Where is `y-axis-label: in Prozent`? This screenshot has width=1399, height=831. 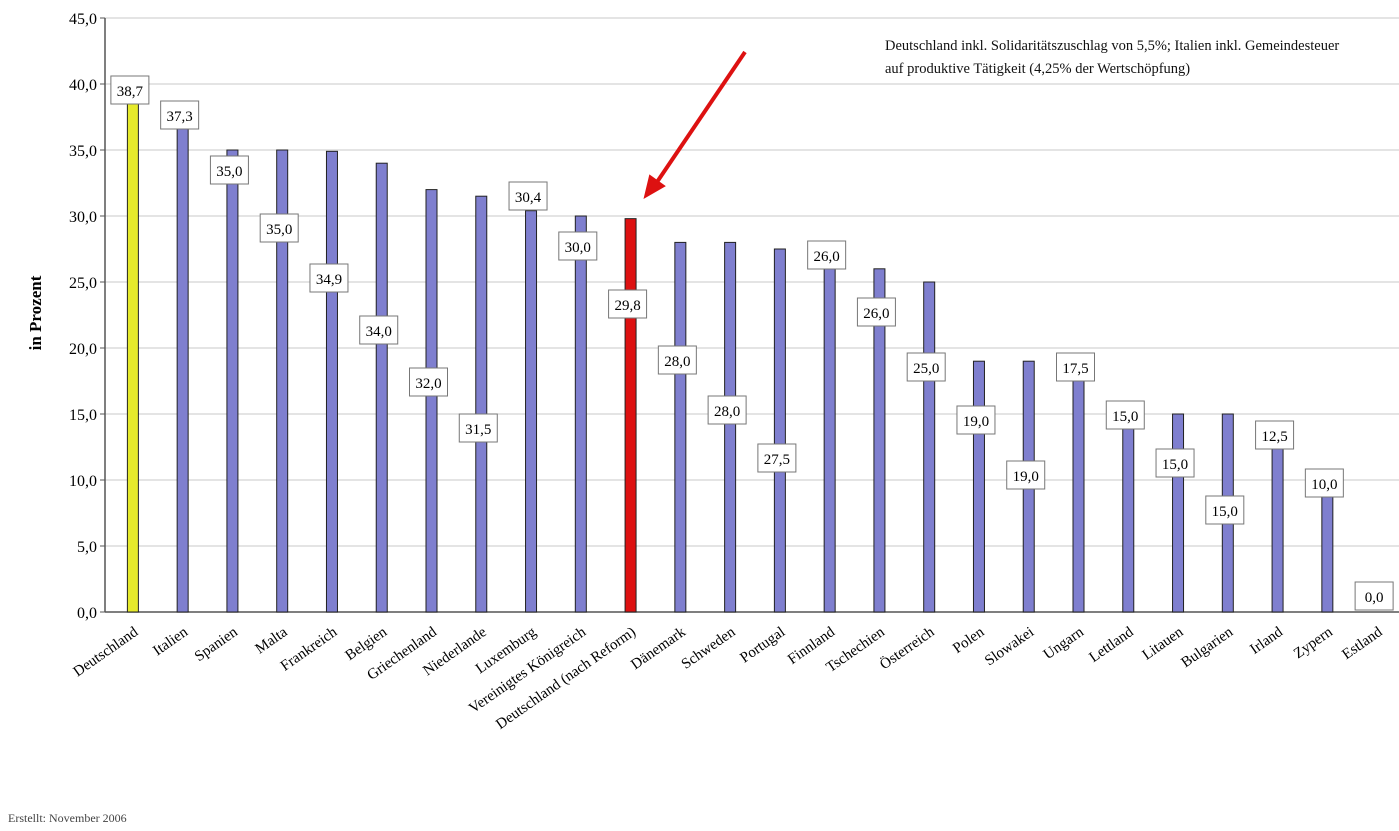
y-axis-label: in Prozent is located at coordinates (35, 312).